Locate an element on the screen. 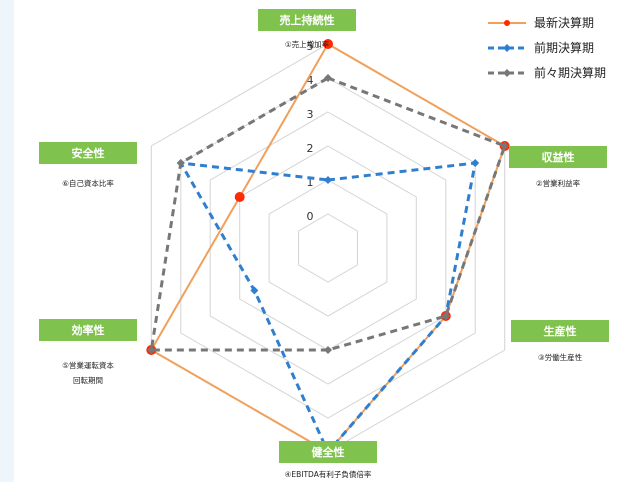  metric-label-operating-profit-margin: ②営業利益率 is located at coordinates (558, 183).